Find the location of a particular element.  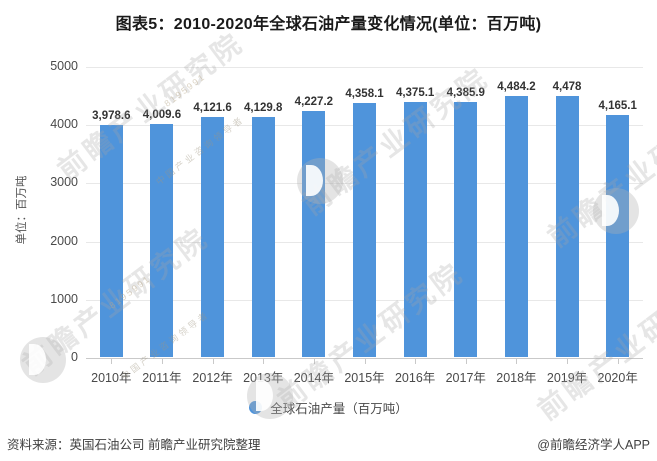

y-tick-label: 2000 is located at coordinates (64, 240).